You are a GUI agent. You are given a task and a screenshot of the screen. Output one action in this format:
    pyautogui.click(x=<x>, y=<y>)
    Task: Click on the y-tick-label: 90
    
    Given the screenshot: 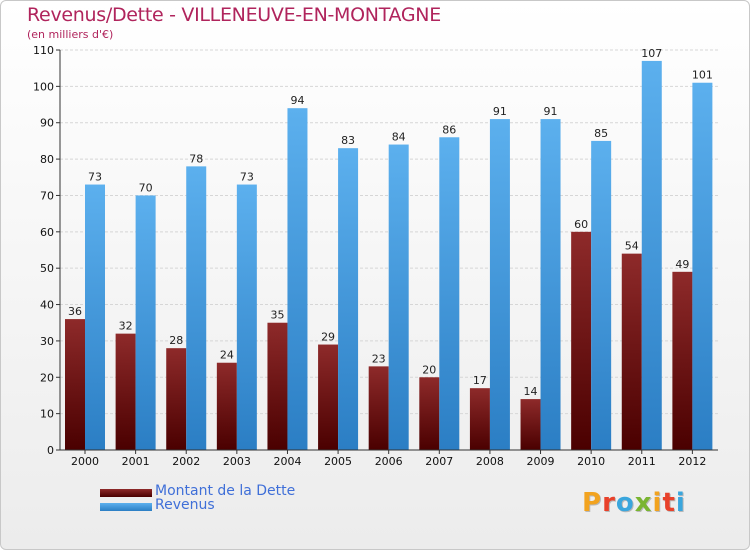 What is the action you would take?
    pyautogui.click(x=47, y=123)
    